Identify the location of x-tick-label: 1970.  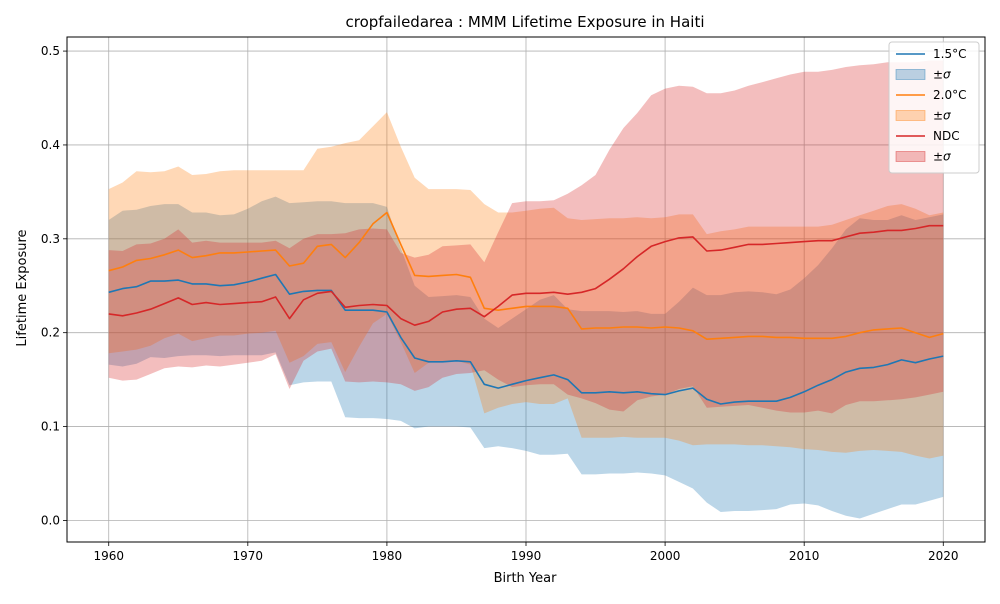
(248, 556).